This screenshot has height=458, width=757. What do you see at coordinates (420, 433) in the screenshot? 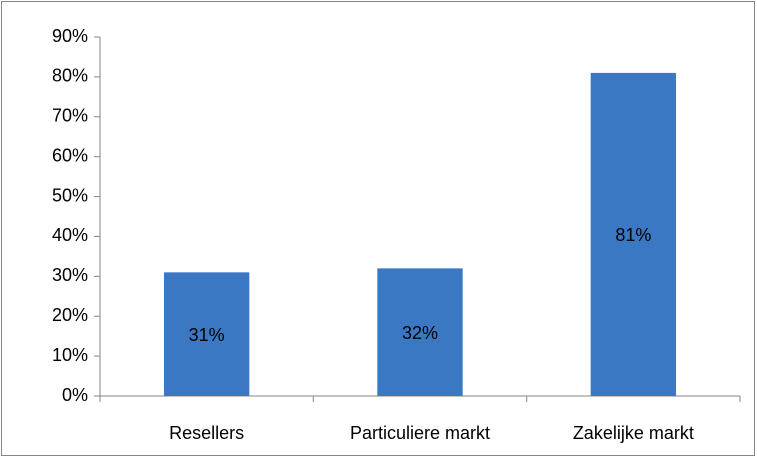
I see `x-tick-label: Particuliere markt` at bounding box center [420, 433].